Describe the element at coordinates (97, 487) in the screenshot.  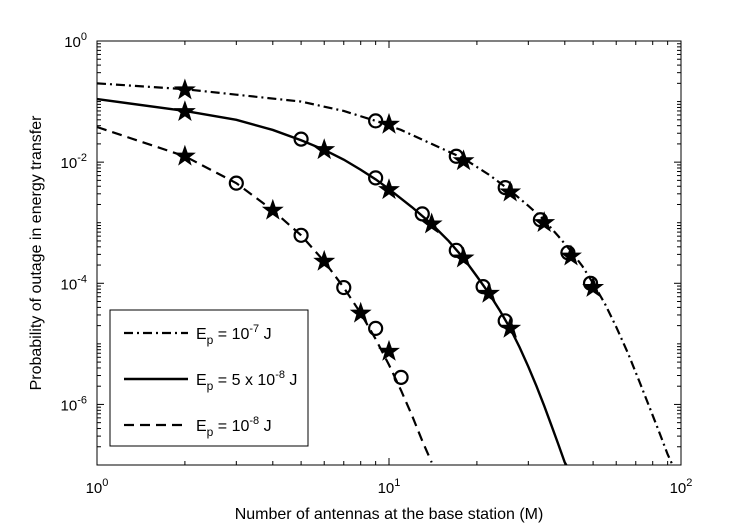
I see `x-tick-label: 10⁰` at that location.